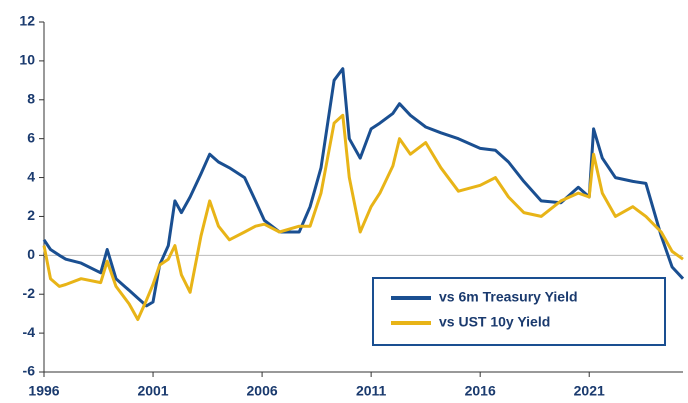 The height and width of the screenshot is (403, 688). Describe the element at coordinates (31, 176) in the screenshot. I see `y-tick-label: 4` at that location.